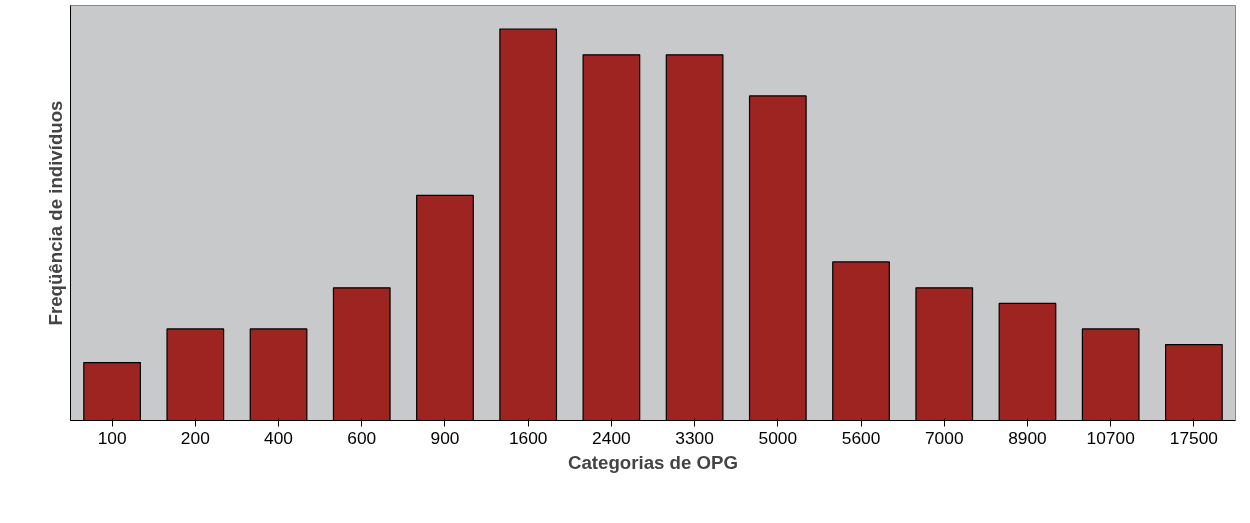 Image resolution: width=1250 pixels, height=523 pixels. I want to click on x-tick-label: 8900, so click(1027, 437).